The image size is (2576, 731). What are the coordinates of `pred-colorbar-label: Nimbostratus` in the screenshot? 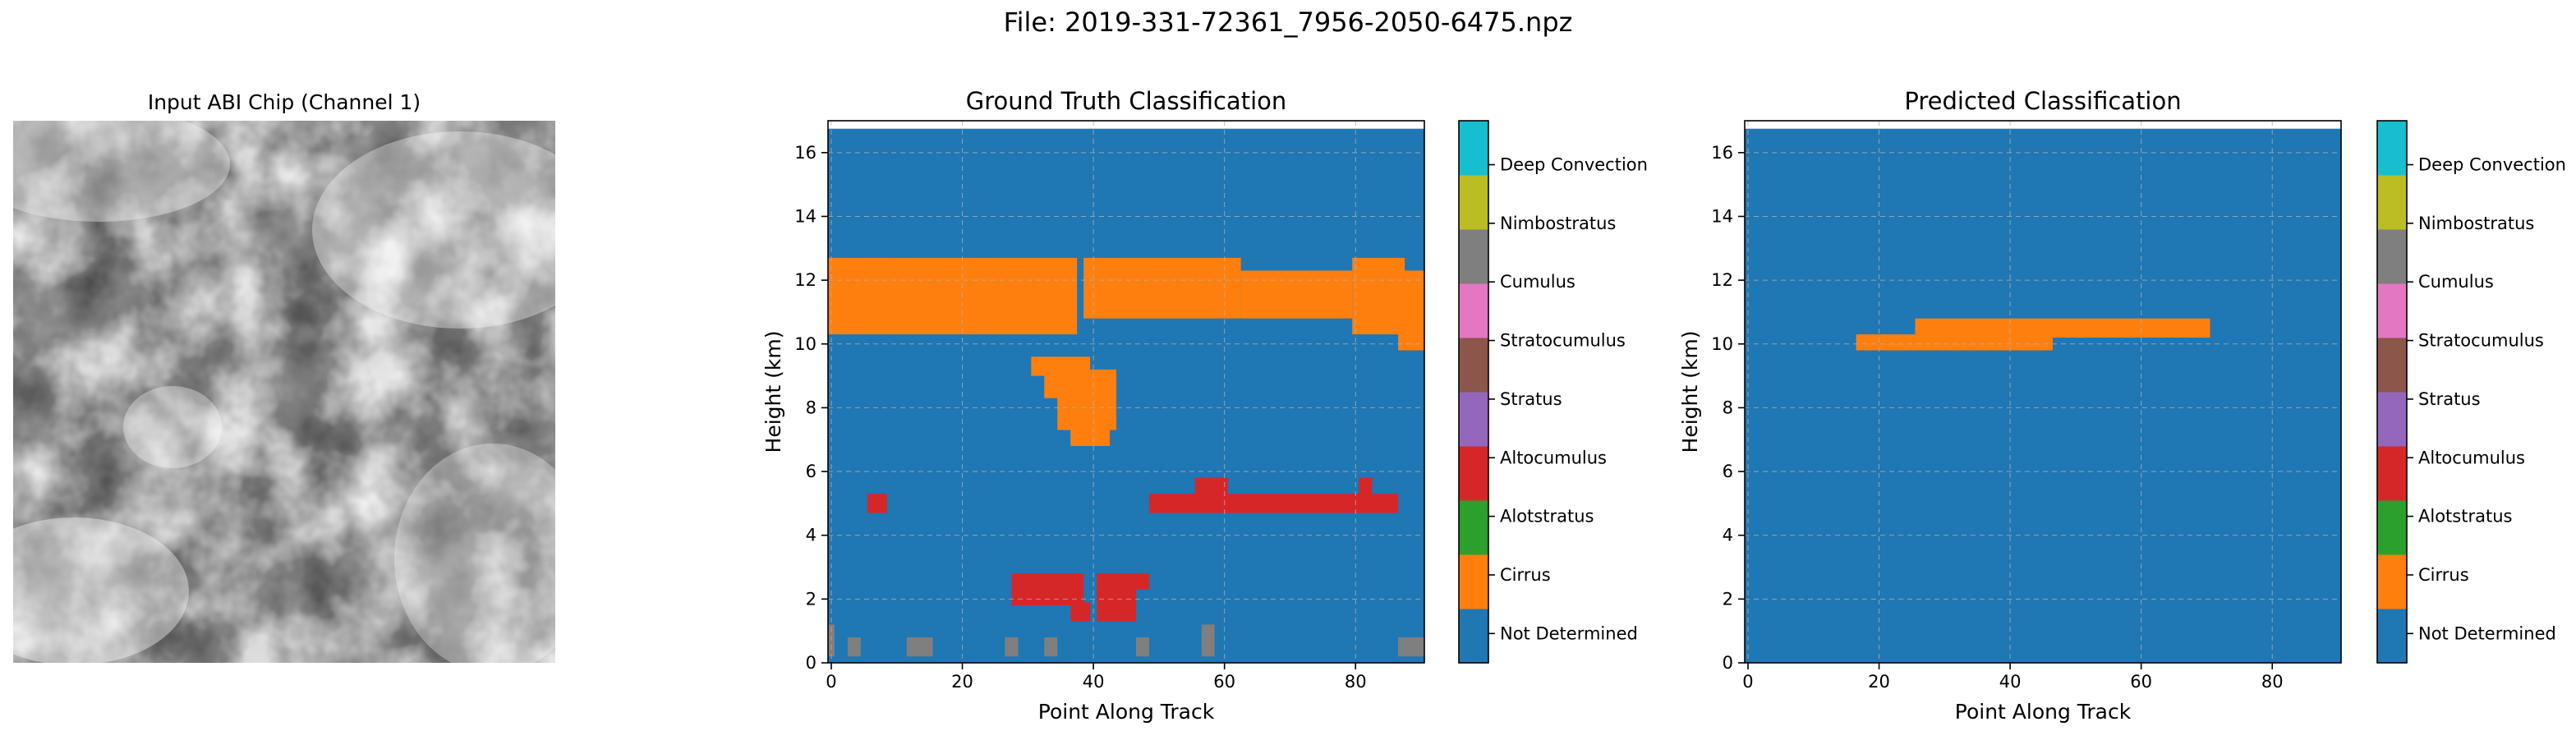 It's located at (2476, 223).